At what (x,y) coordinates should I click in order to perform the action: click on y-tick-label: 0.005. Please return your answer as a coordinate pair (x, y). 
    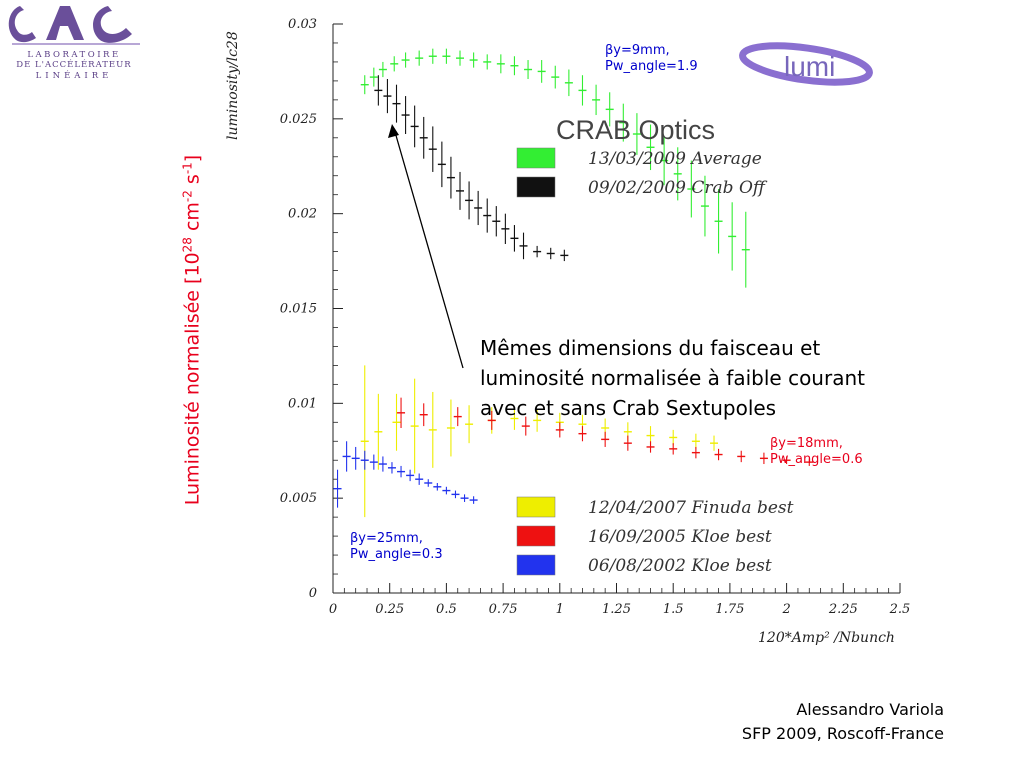
    Looking at the image, I should click on (298, 498).